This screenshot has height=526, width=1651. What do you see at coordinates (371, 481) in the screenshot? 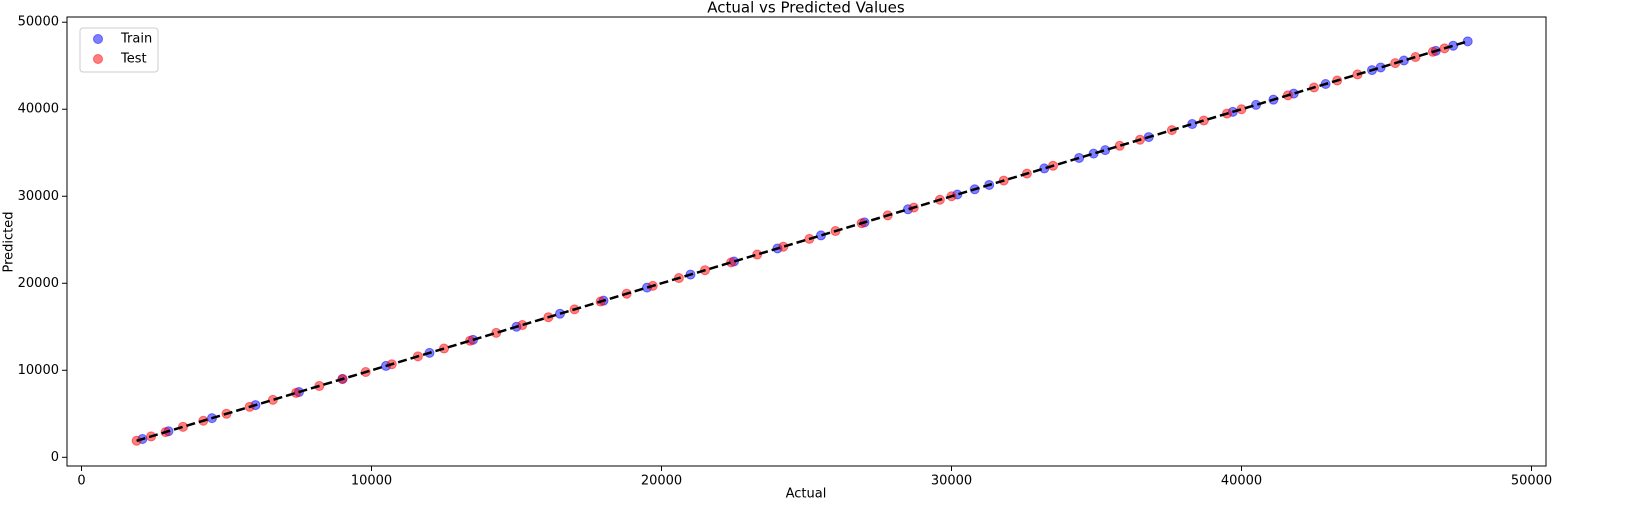
I see `x-tick-label: 10000` at bounding box center [371, 481].